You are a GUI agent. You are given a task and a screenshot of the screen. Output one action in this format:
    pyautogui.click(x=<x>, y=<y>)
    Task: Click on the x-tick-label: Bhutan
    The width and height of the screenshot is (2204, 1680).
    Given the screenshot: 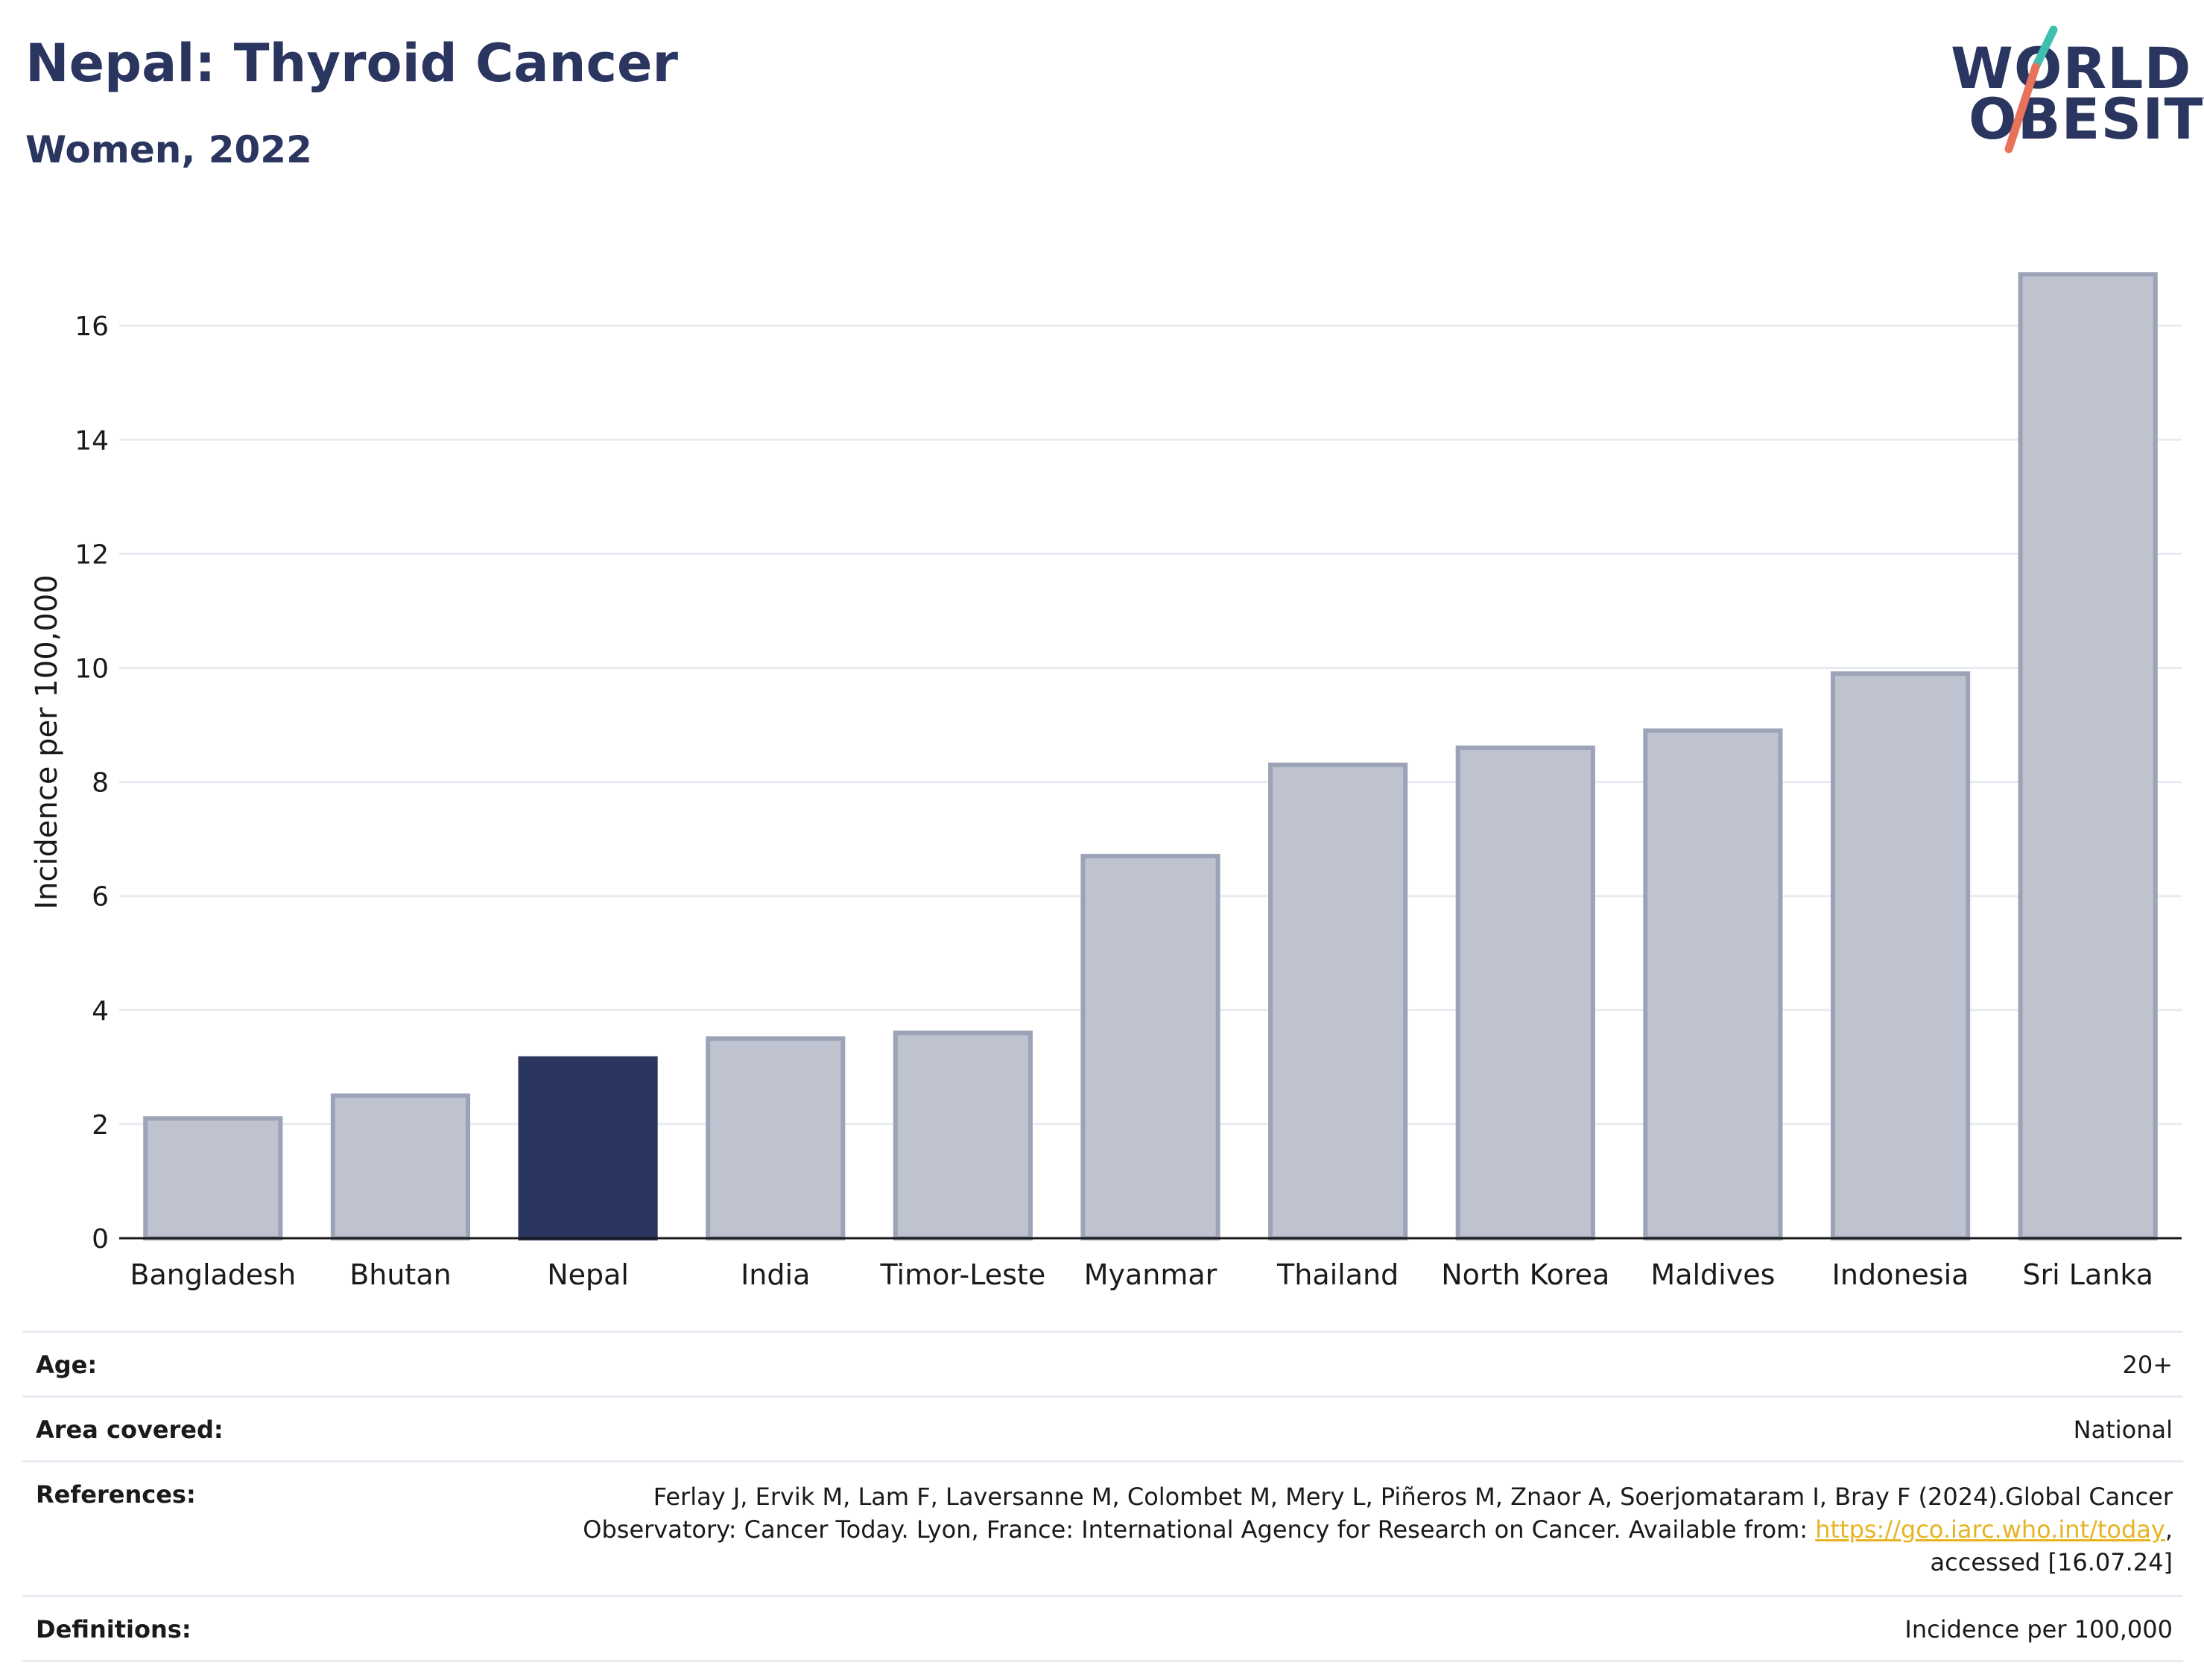 What is the action you would take?
    pyautogui.click(x=401, y=1274)
    